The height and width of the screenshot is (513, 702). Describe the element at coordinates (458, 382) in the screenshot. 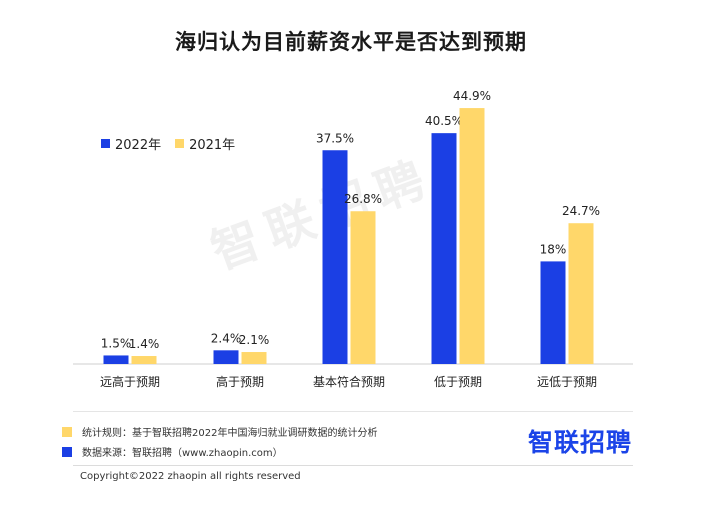

I see `category-label-3: 低于预期` at that location.